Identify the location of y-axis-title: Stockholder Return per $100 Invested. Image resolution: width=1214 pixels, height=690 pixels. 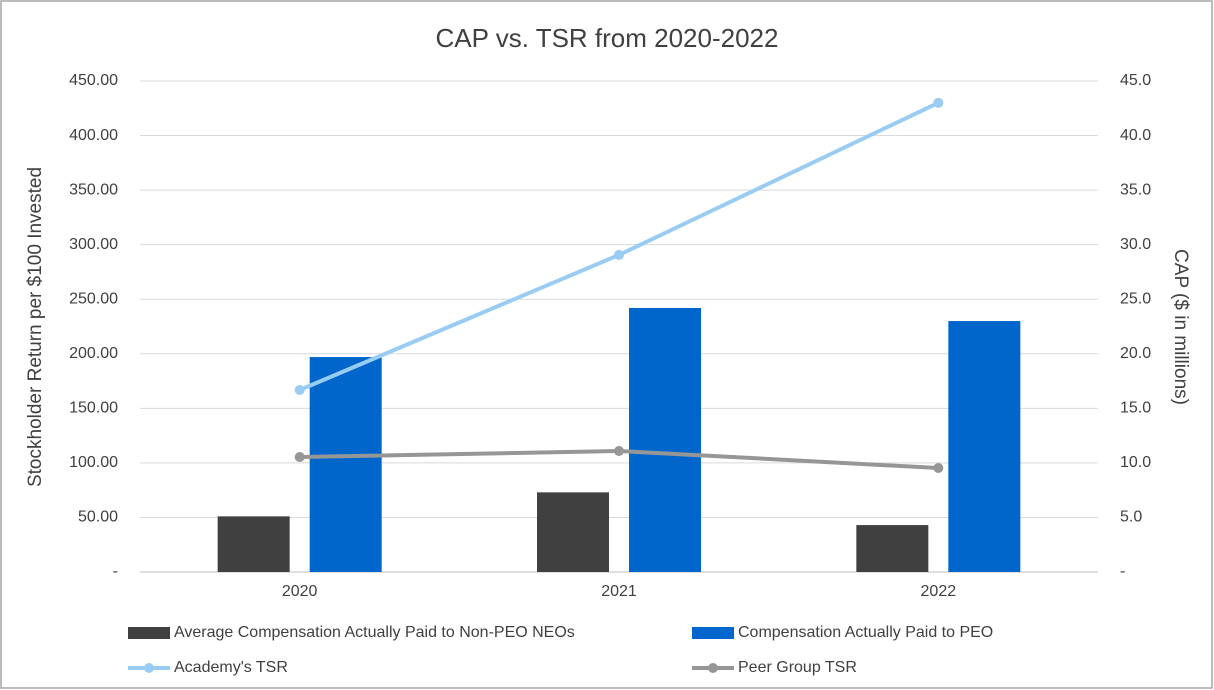
(35, 327).